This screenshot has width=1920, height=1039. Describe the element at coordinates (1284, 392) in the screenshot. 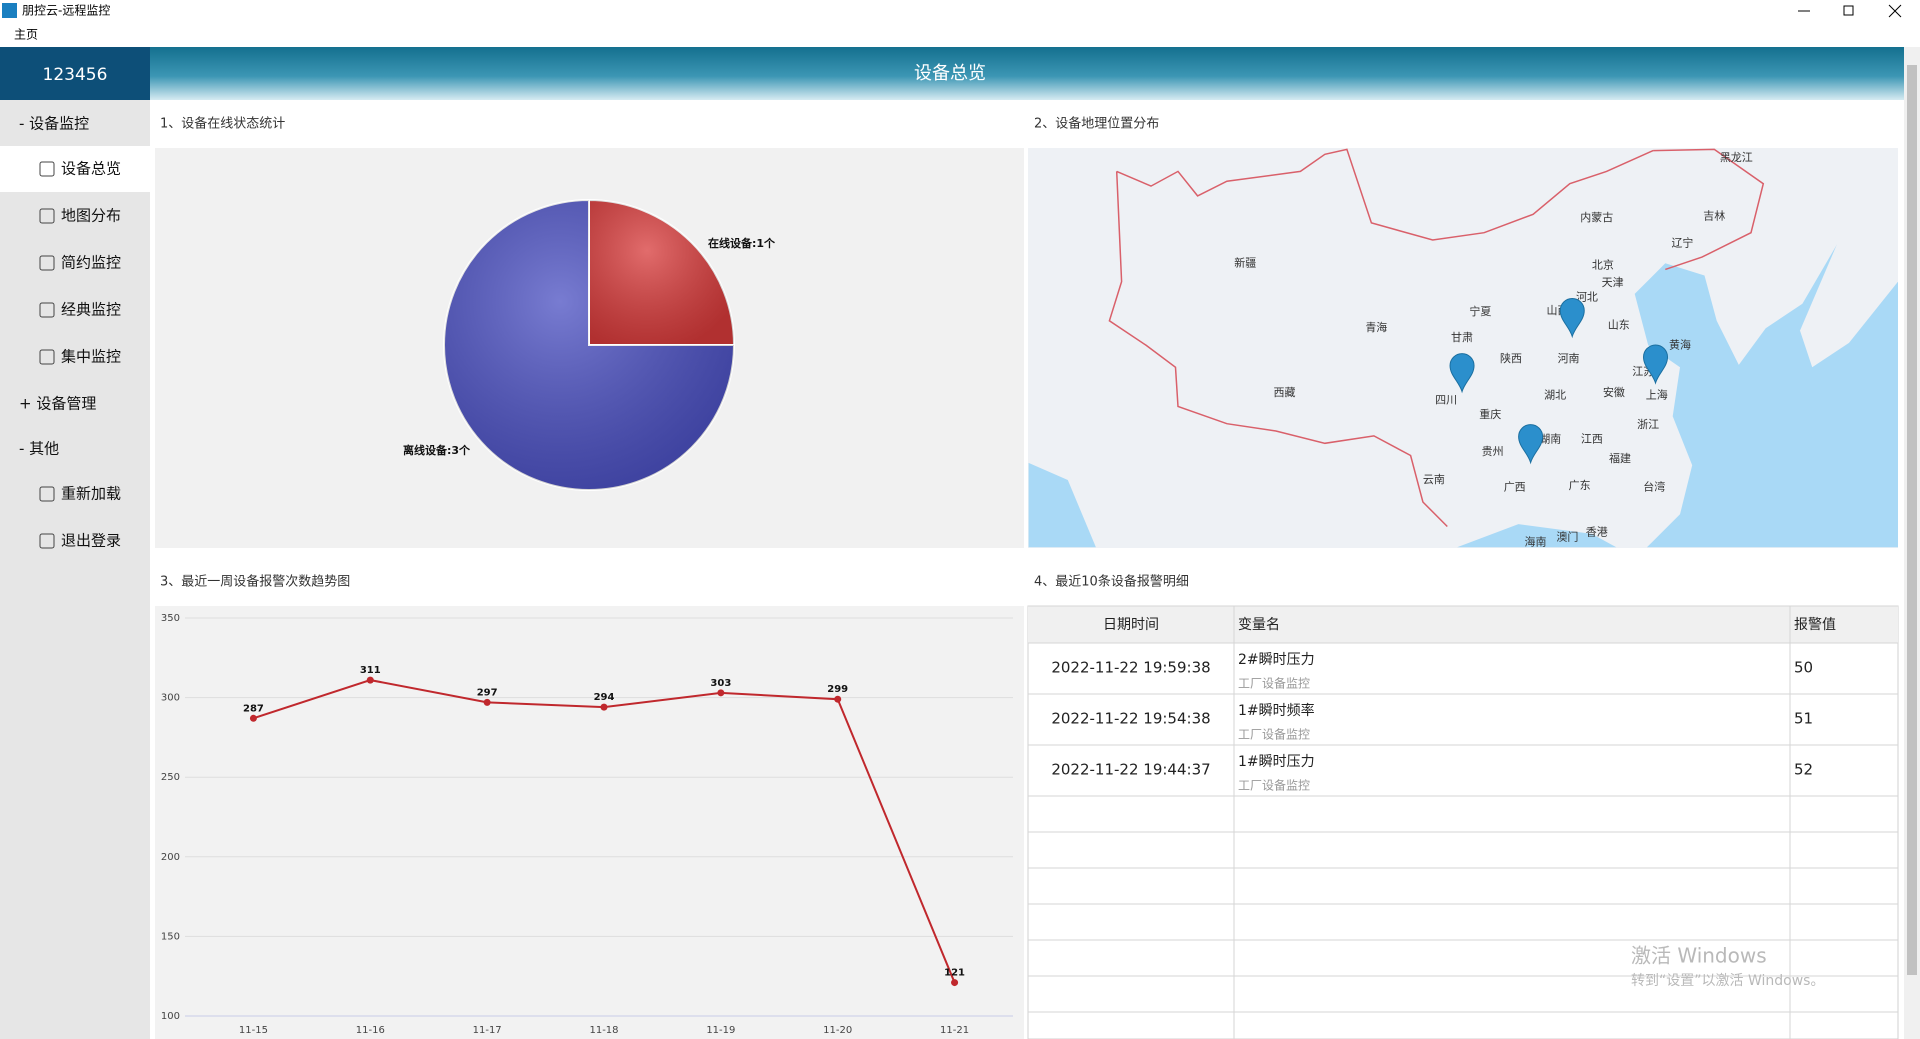

I see `map-label: 西藏` at that location.